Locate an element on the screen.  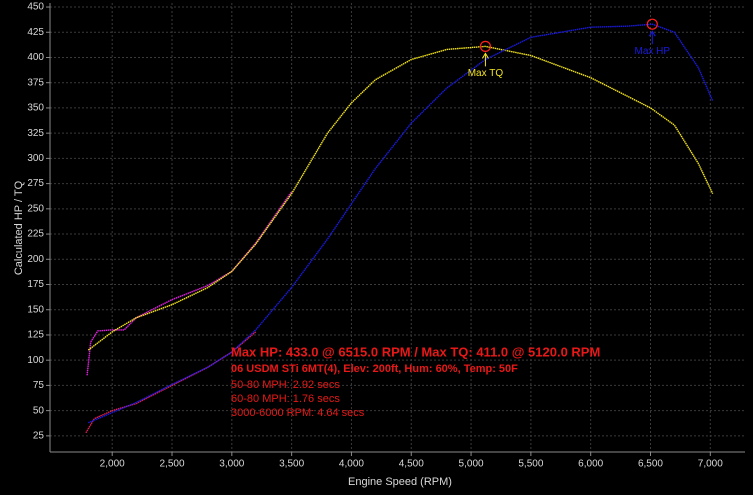
x-tick-label: 3,500 is located at coordinates (291, 464).